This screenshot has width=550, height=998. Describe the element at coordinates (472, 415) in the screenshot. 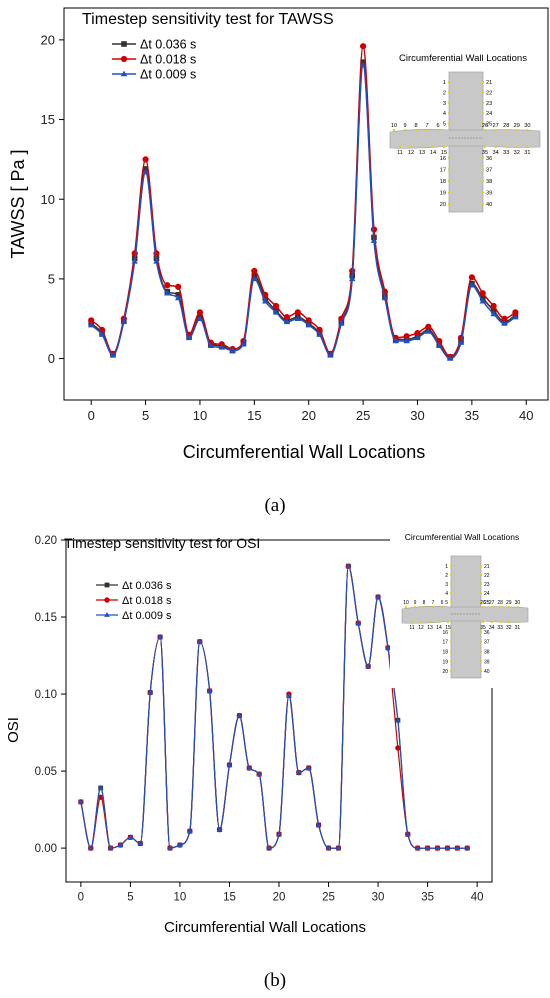

I see `x-tick-label: 35` at that location.